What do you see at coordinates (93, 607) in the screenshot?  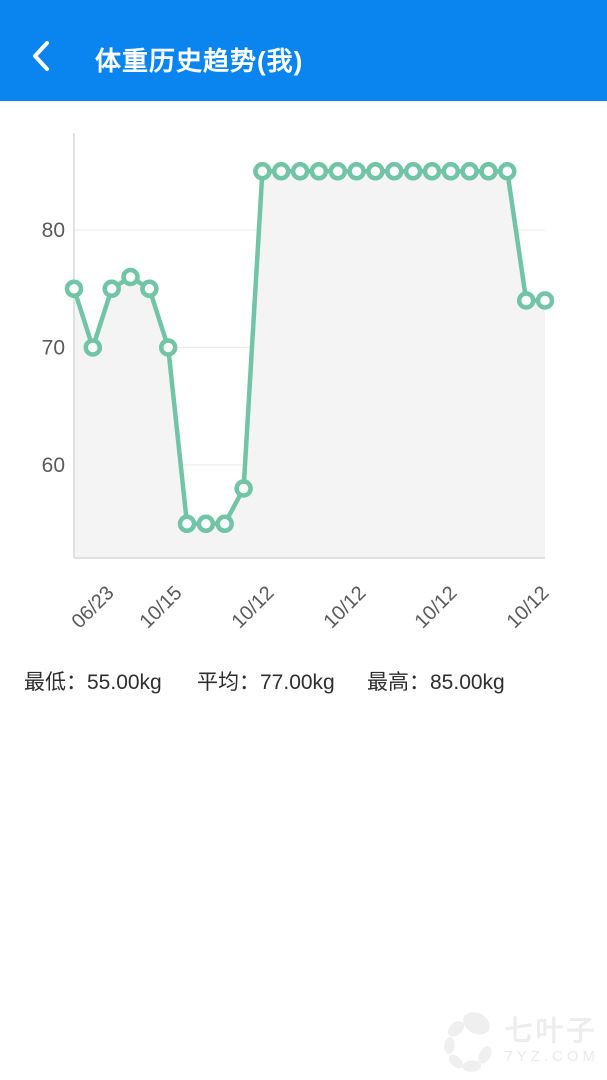 I see `svg-text: 06/23` at bounding box center [93, 607].